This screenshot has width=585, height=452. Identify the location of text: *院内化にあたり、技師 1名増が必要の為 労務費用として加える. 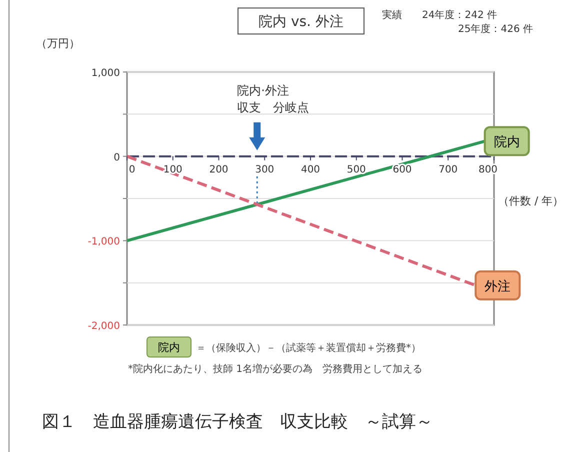
(275, 369).